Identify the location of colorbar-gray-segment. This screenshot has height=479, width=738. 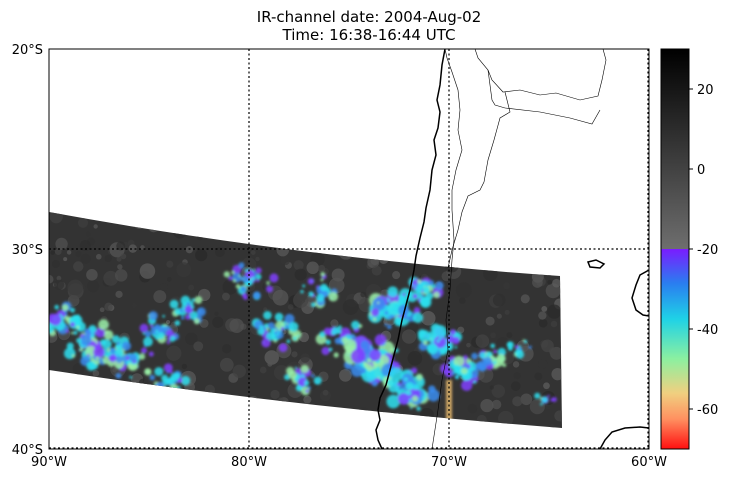
(675, 149).